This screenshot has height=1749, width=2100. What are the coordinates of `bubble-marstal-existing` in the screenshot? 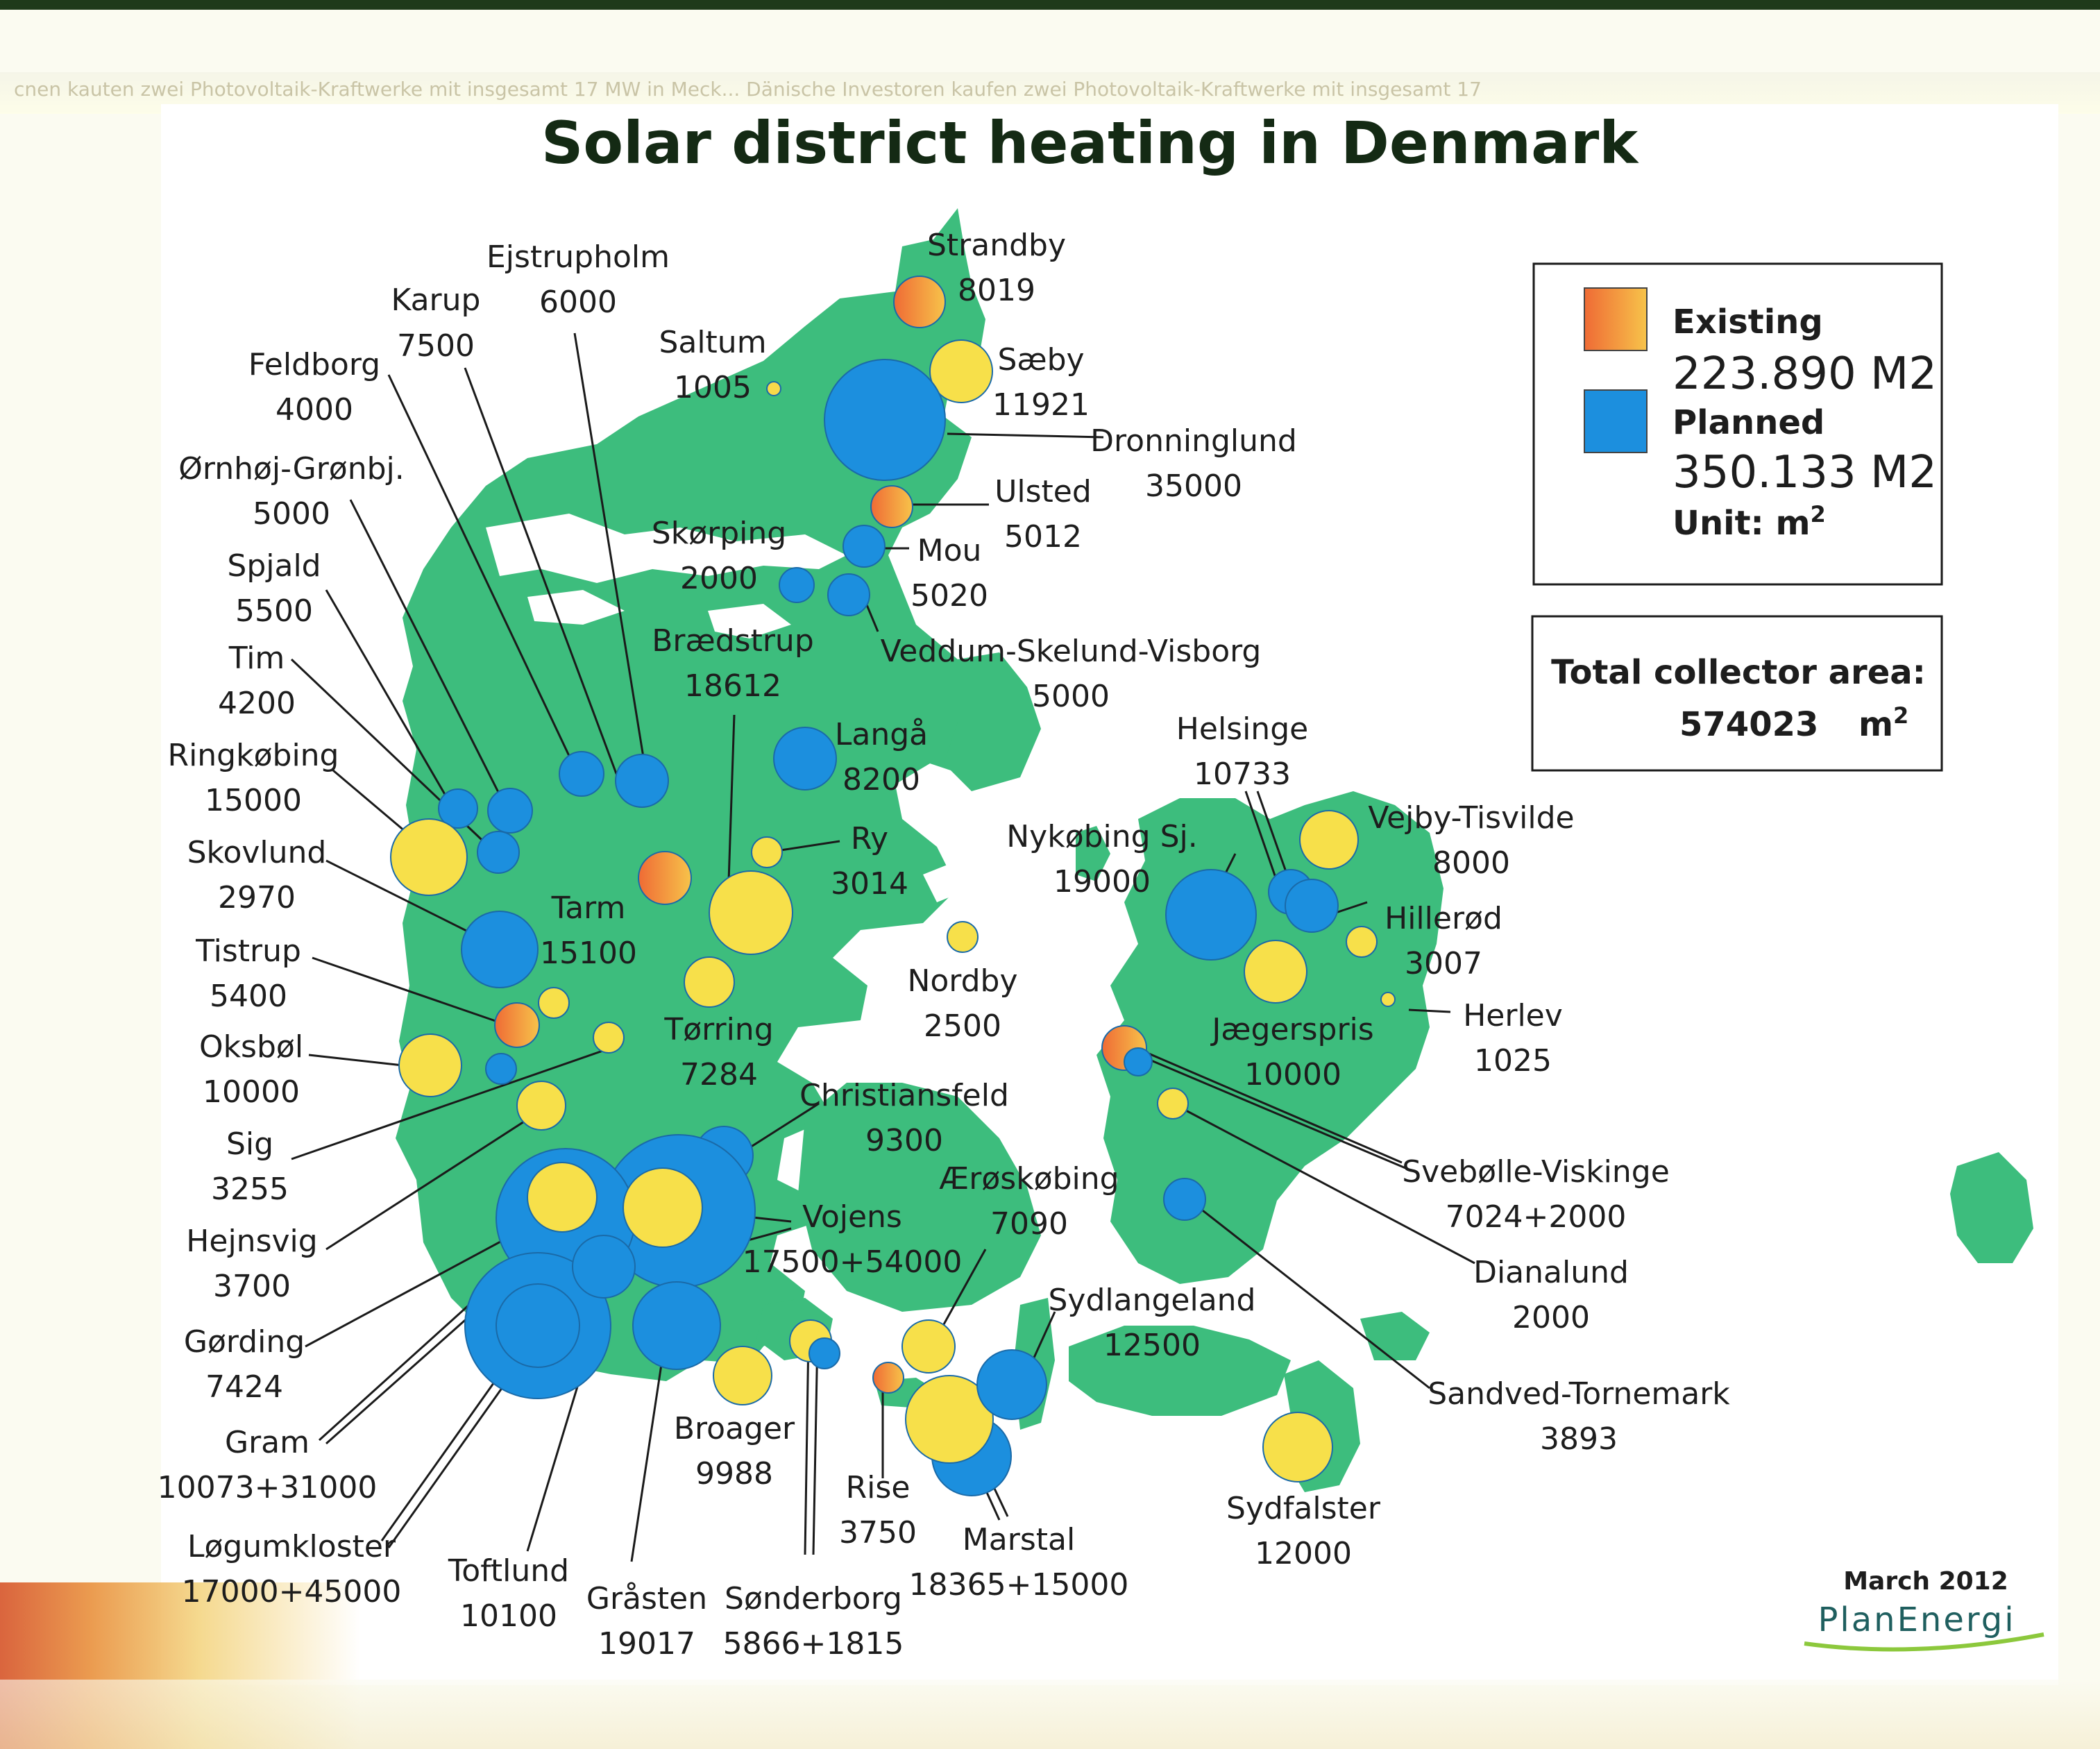 It's located at (950, 1419).